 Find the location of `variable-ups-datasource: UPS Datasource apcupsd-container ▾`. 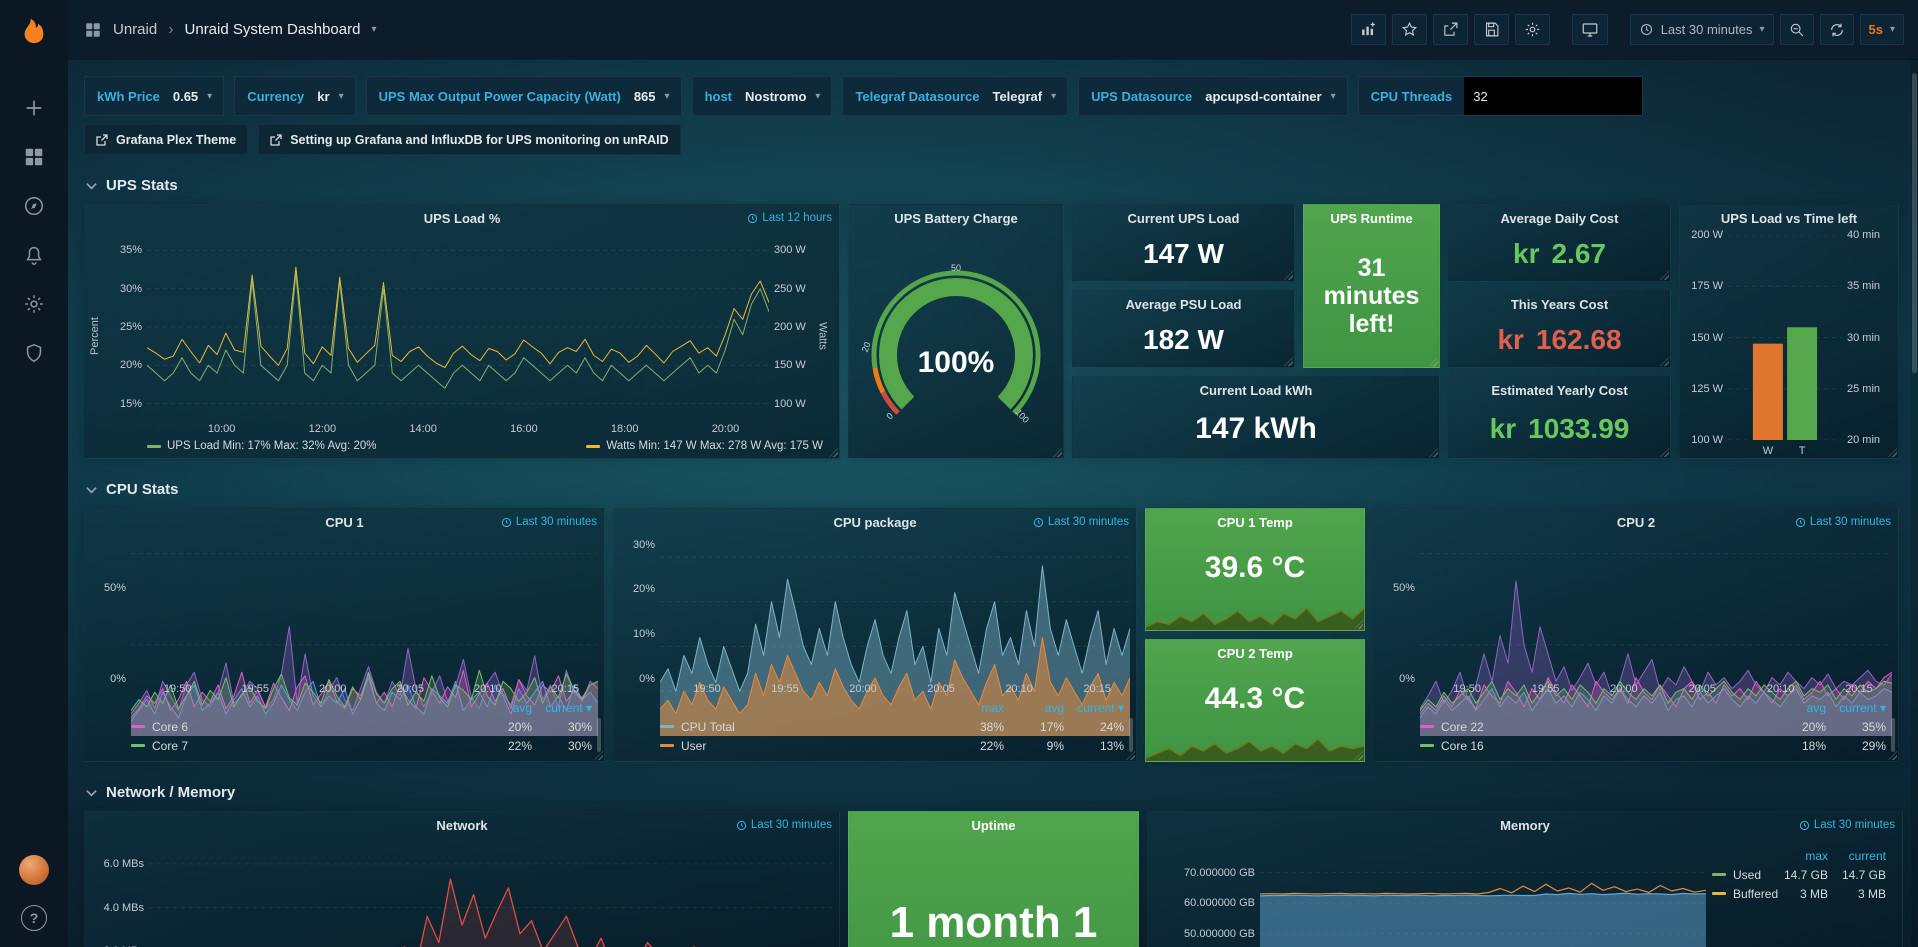

variable-ups-datasource: UPS Datasource apcupsd-container ▾ is located at coordinates (1213, 96).